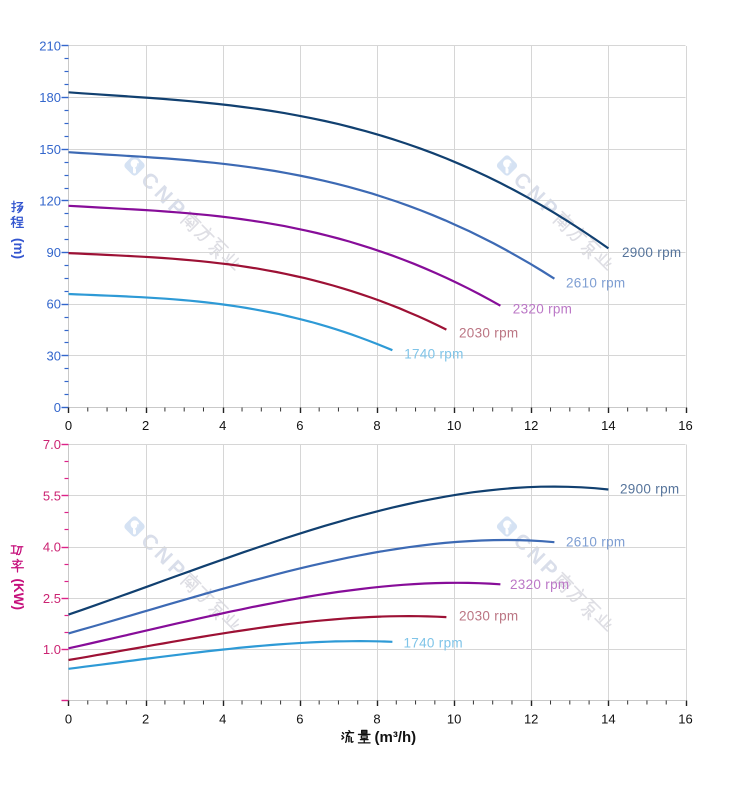 Image resolution: width=752 pixels, height=802 pixels. What do you see at coordinates (18, 248) in the screenshot?
I see `svg-text: (m)` at bounding box center [18, 248].